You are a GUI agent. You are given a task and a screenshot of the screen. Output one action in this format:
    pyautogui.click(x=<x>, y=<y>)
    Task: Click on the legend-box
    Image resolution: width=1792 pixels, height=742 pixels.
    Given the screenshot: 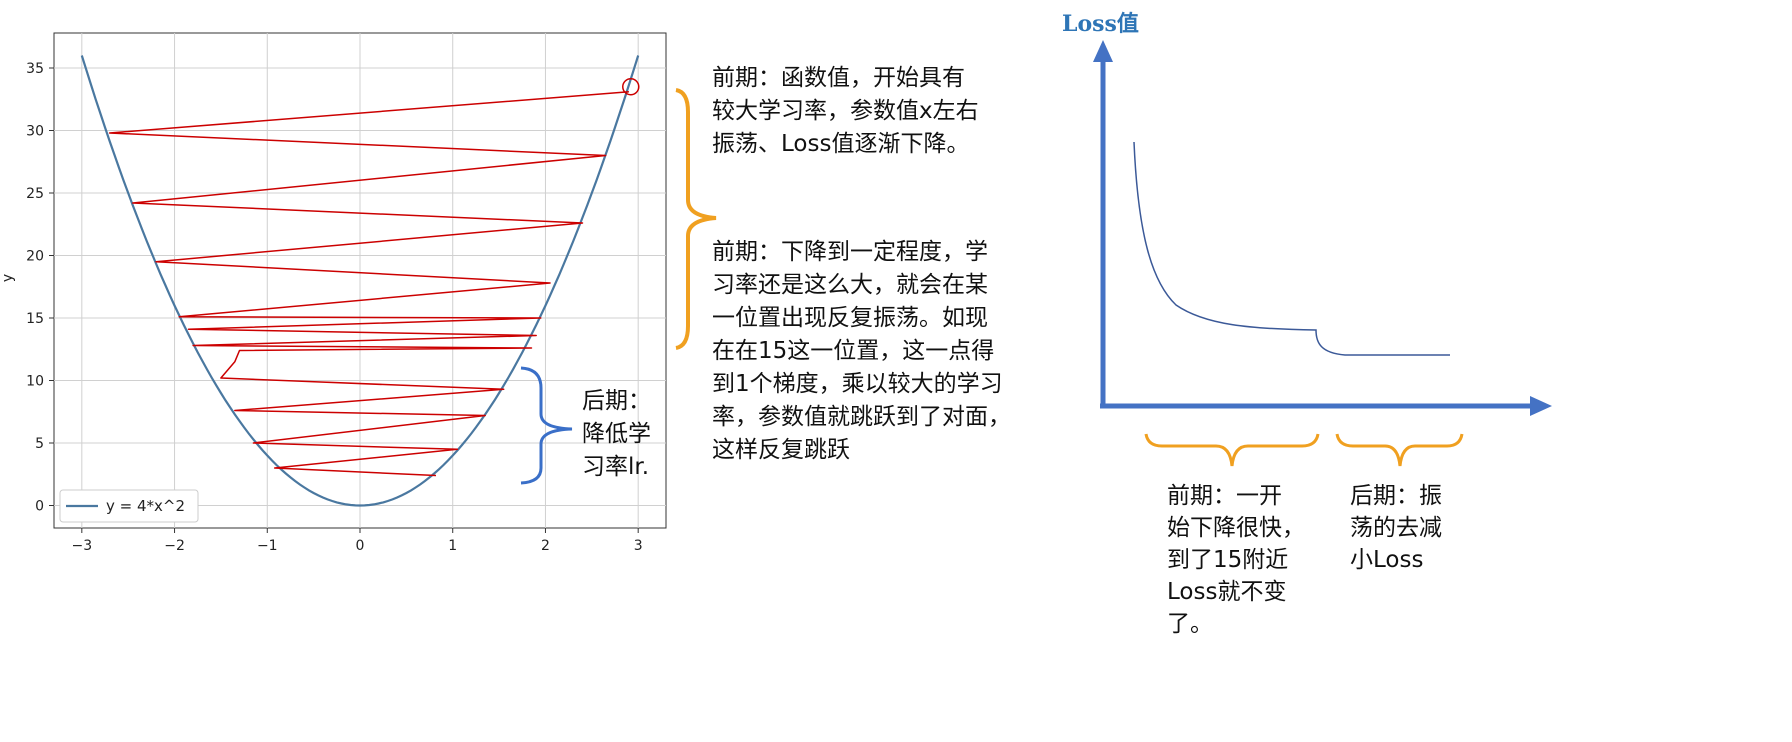 What is the action you would take?
    pyautogui.click(x=129, y=506)
    